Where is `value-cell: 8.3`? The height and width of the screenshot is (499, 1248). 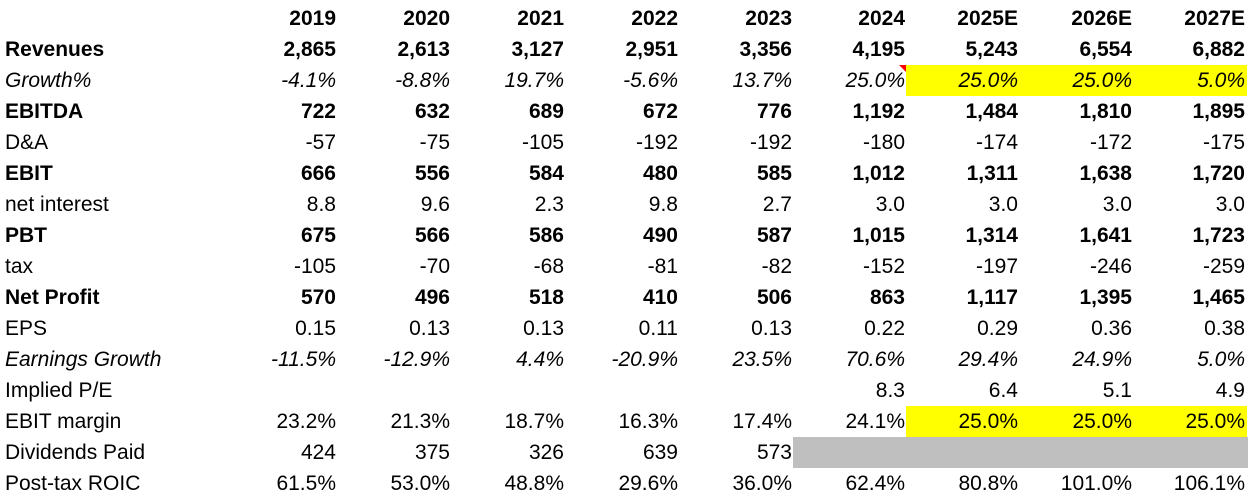 value-cell: 8.3 is located at coordinates (890, 390).